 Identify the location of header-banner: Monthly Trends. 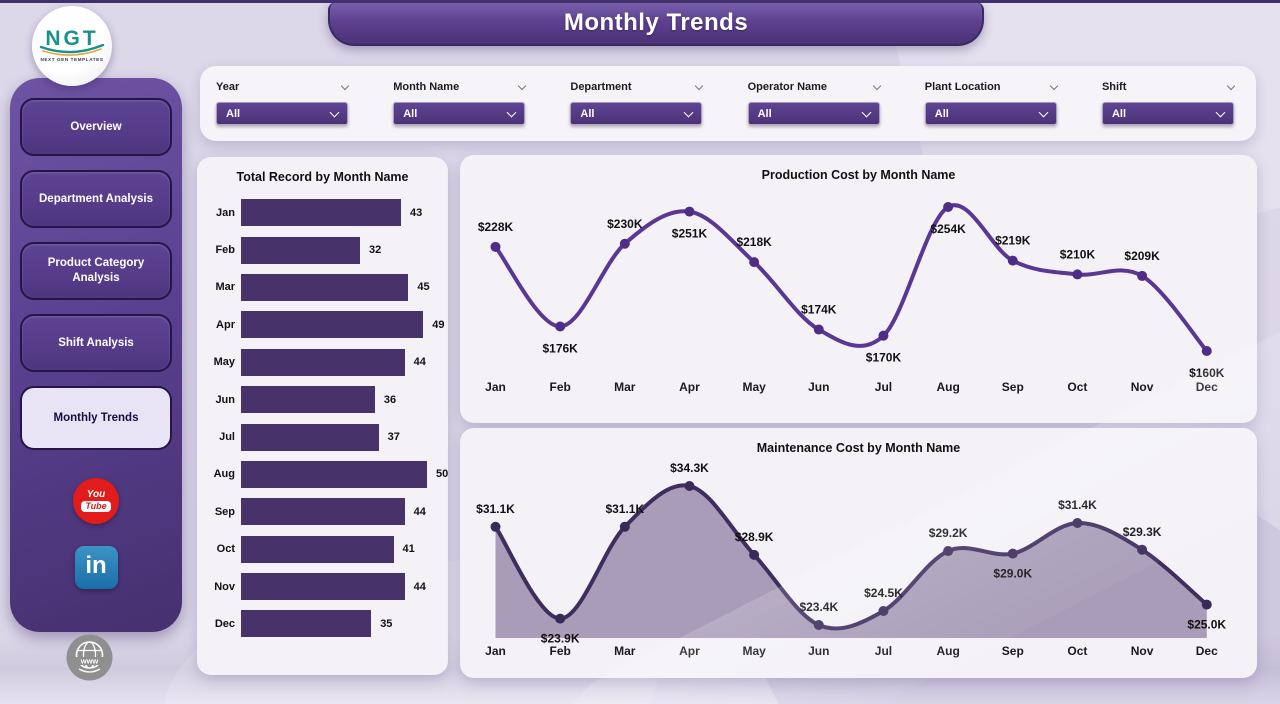
(656, 24).